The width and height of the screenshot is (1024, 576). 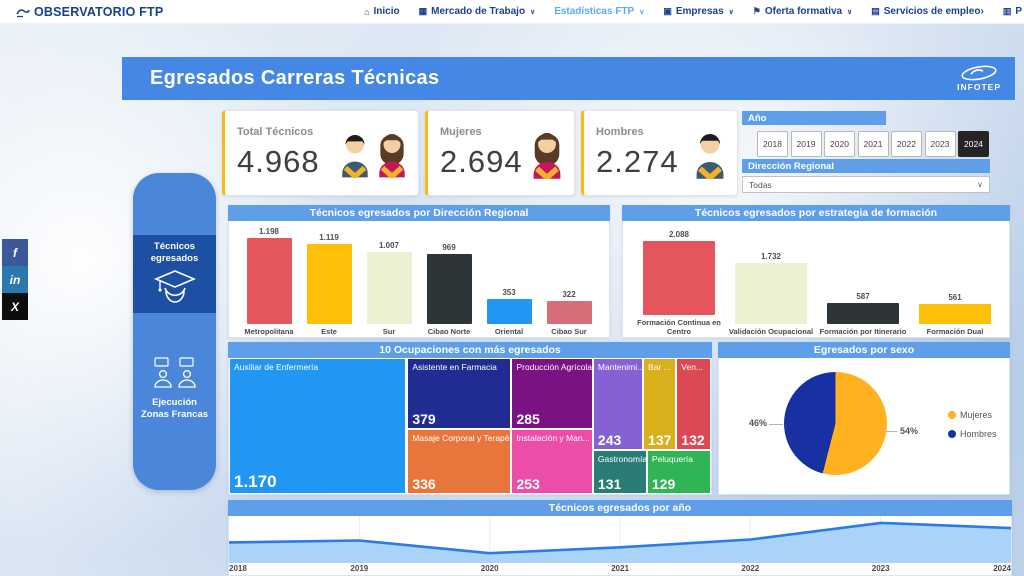 What do you see at coordinates (814, 118) in the screenshot?
I see `year-filter-header: Año` at bounding box center [814, 118].